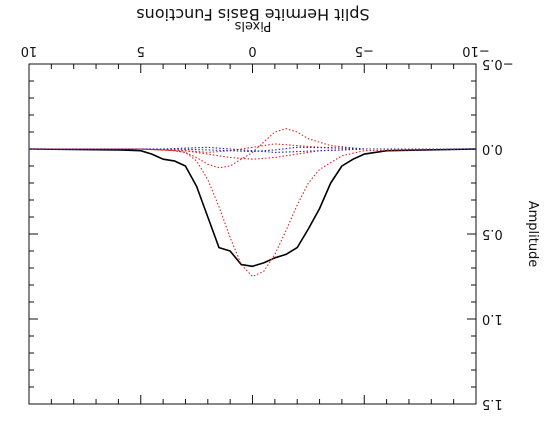 The image size is (556, 428). Describe the element at coordinates (492, 148) in the screenshot. I see `y-tick-label: 0.0` at that location.